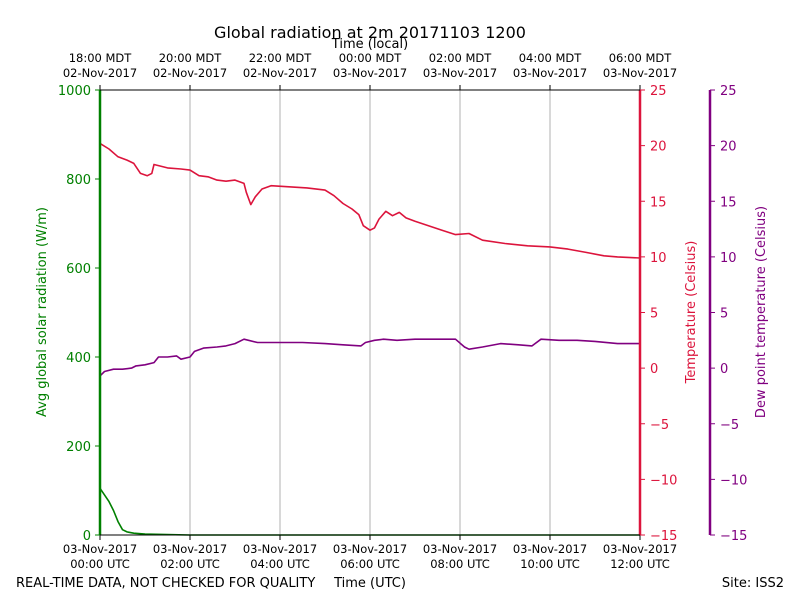 The image size is (800, 600). Describe the element at coordinates (369, 583) in the screenshot. I see `x-axis-label: Time (UTC)` at that location.